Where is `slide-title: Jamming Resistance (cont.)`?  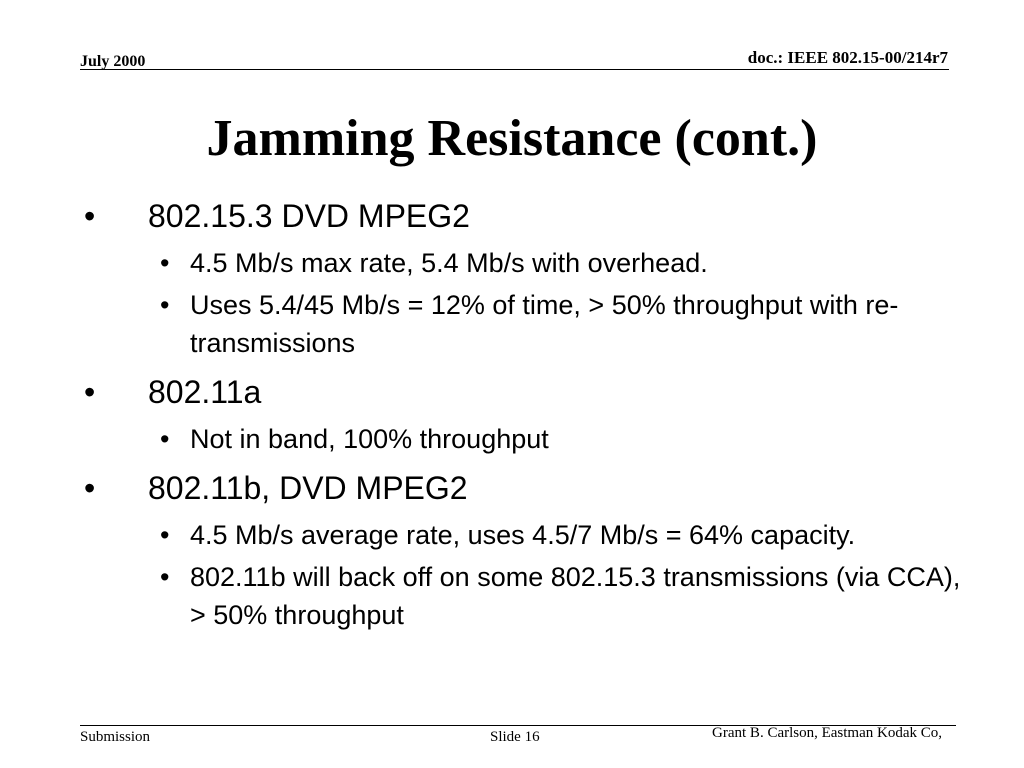
slide-title: Jamming Resistance (cont.) is located at coordinates (512, 138).